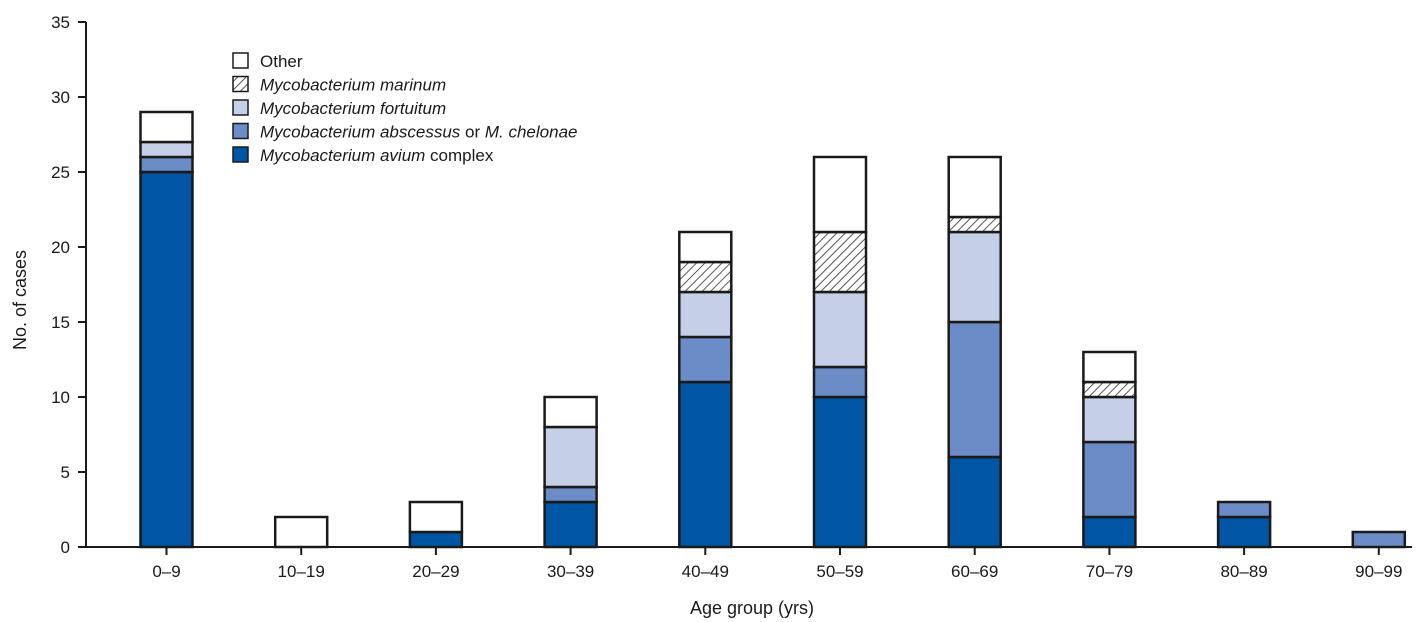 This screenshot has height=622, width=1419. What do you see at coordinates (240, 107) in the screenshot?
I see `legend-swatch-fortuitum` at bounding box center [240, 107].